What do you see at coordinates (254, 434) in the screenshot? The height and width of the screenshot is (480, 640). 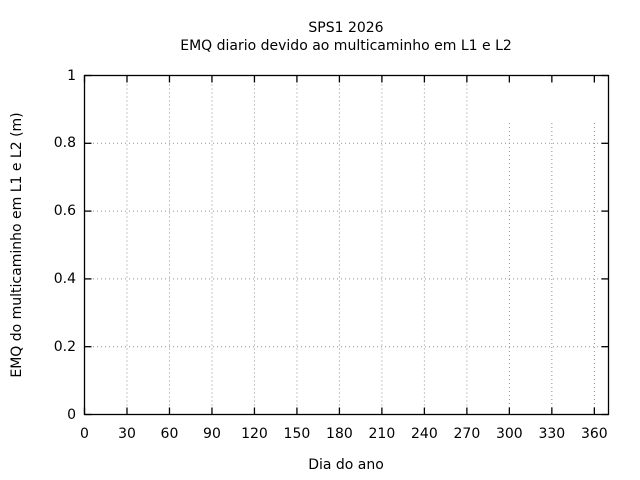 I see `x-tick-label: 120` at bounding box center [254, 434].